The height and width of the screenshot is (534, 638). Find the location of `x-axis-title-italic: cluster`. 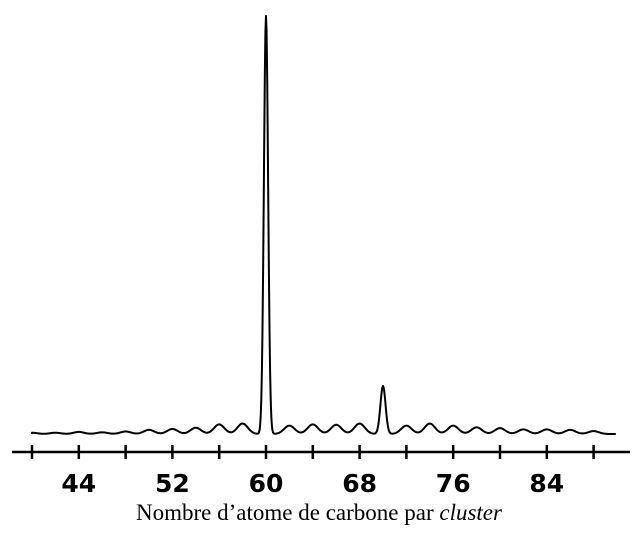

x-axis-title-italic: cluster is located at coordinates (470, 512).